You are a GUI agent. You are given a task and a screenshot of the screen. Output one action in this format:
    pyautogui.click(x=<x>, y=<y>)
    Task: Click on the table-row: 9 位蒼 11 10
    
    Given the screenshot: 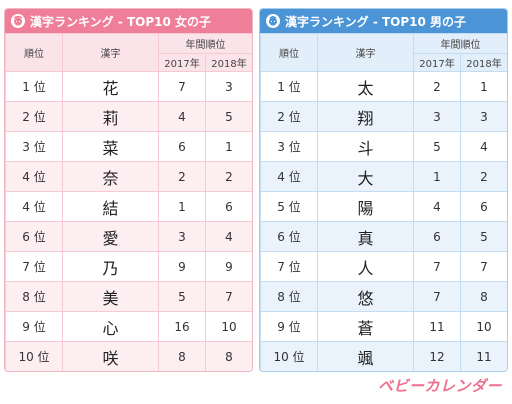 What is the action you would take?
    pyautogui.click(x=383, y=326)
    